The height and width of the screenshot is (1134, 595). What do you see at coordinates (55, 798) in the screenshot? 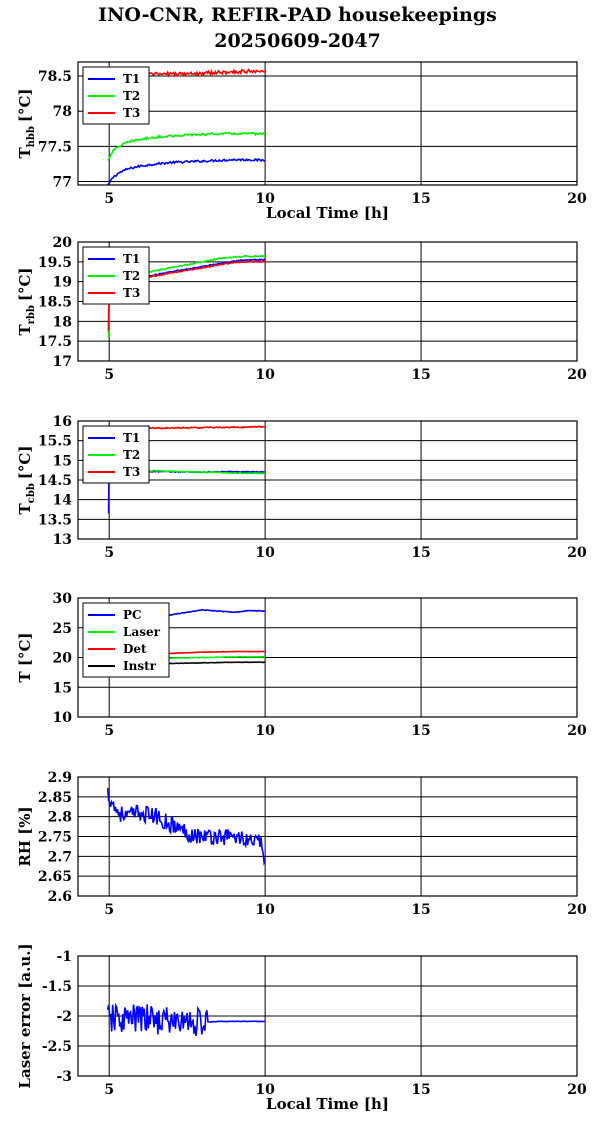
I see `y-tick-label: 2.85` at bounding box center [55, 798].